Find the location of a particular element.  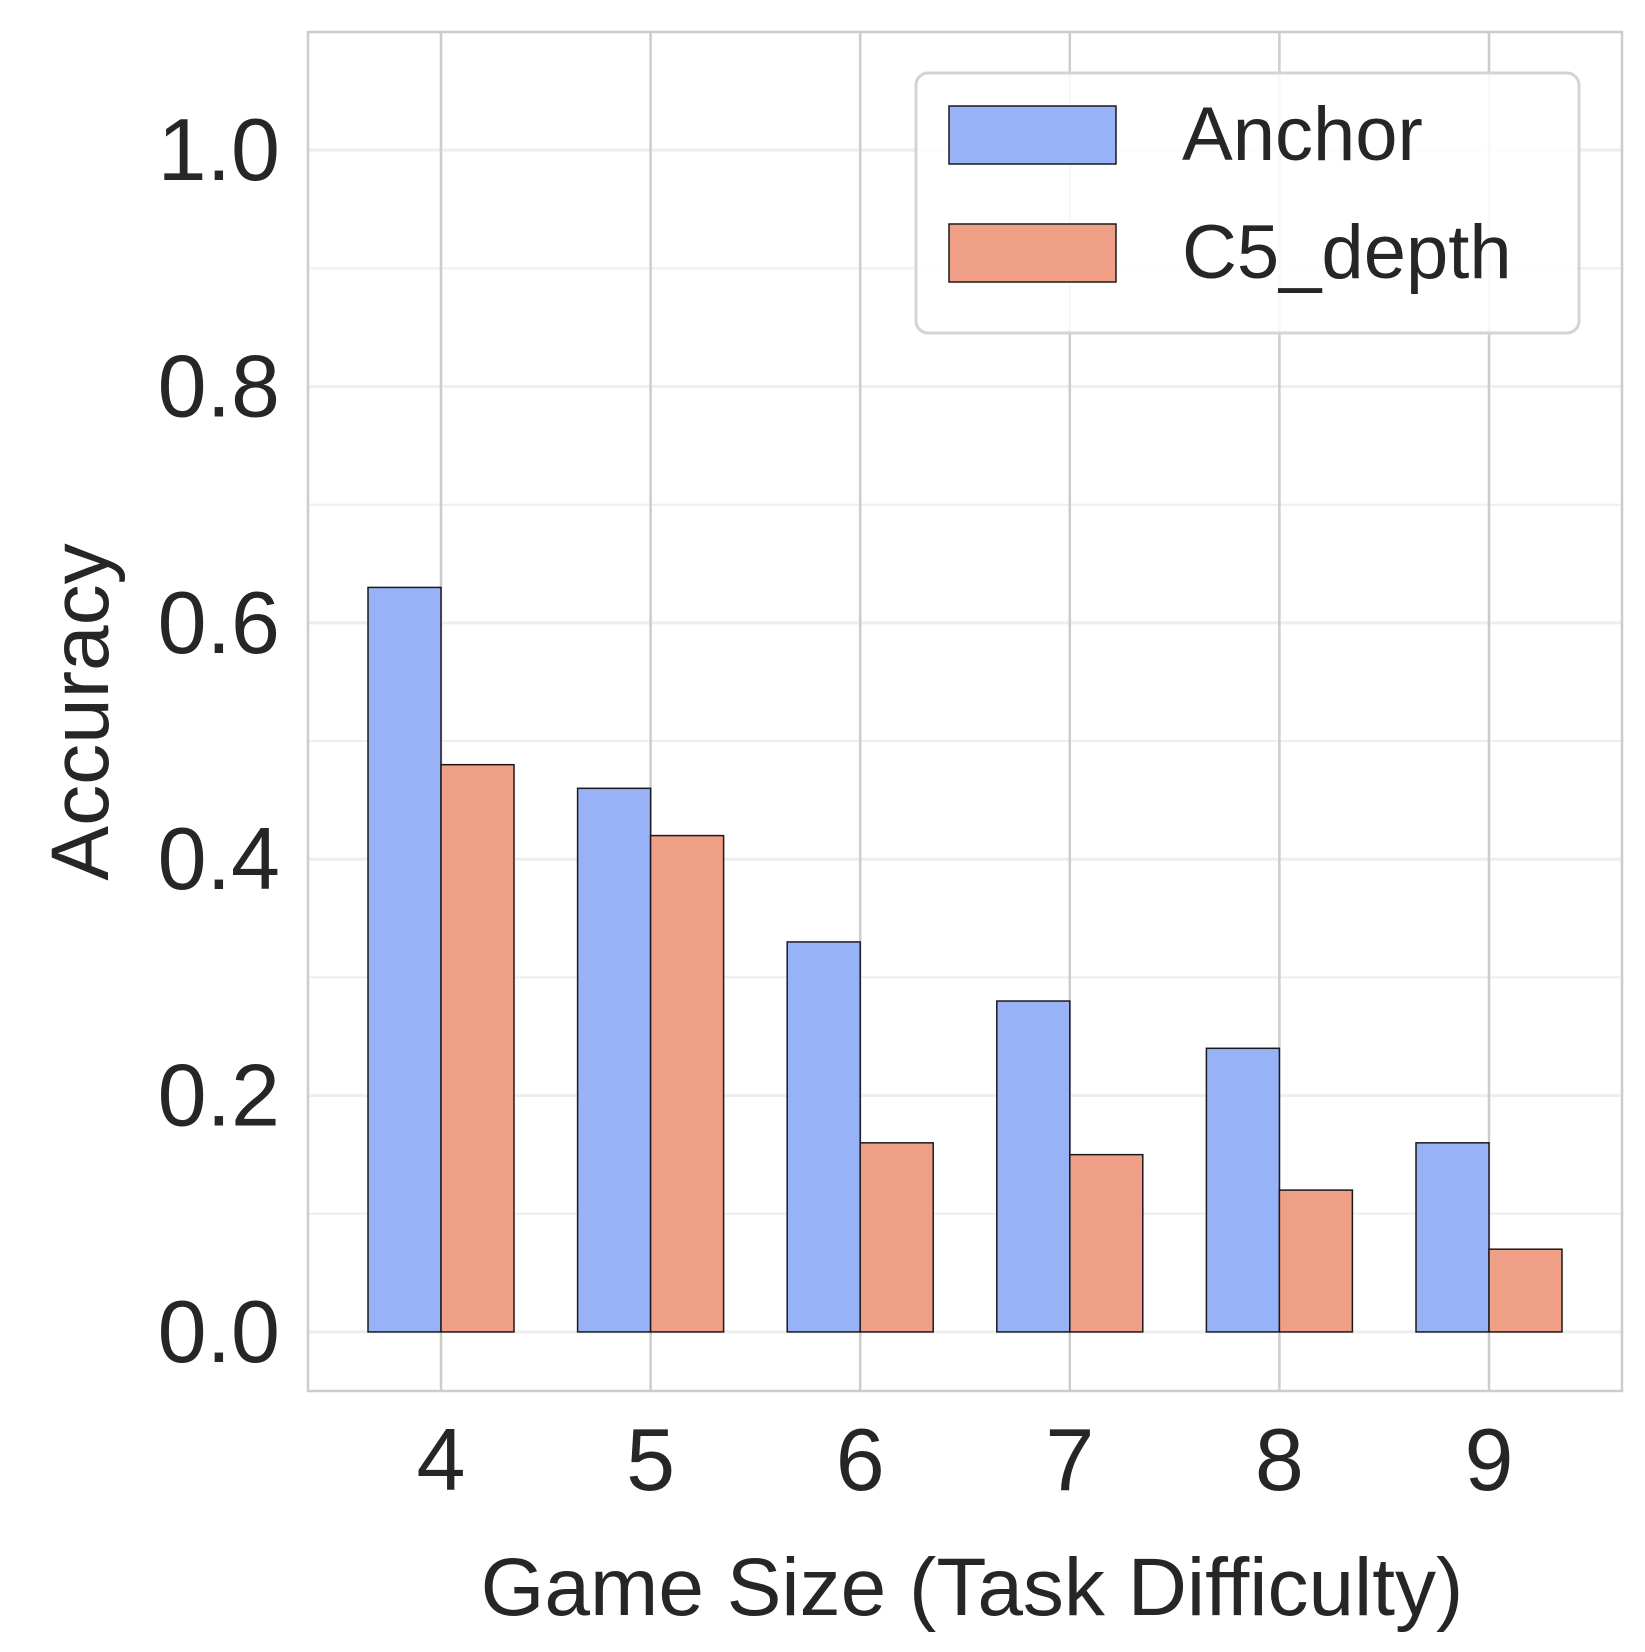

y-tick-label: 0.8 is located at coordinates (219, 386).